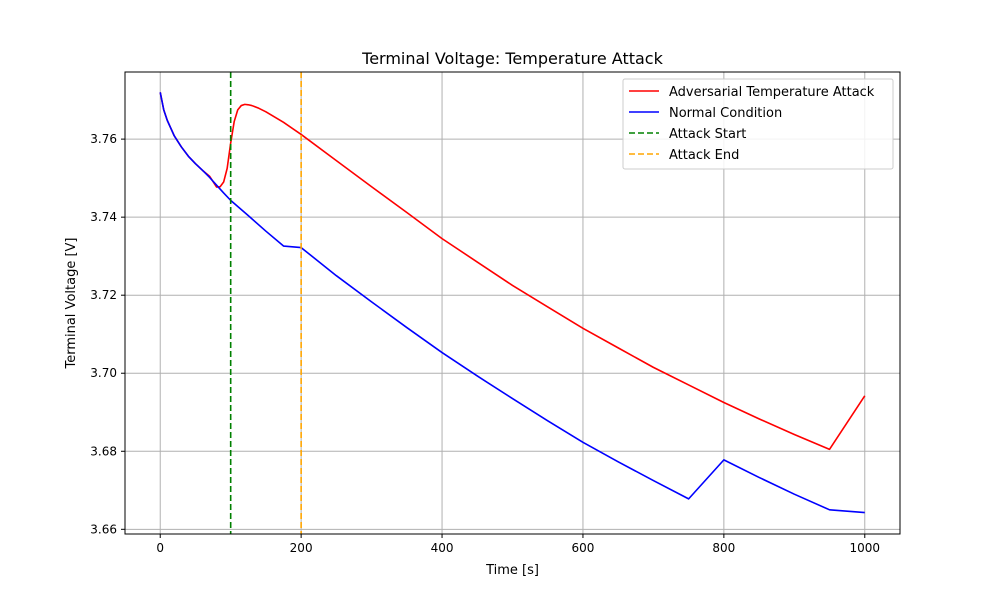 The image size is (1000, 600). I want to click on legend-label: Attack End, so click(704, 155).